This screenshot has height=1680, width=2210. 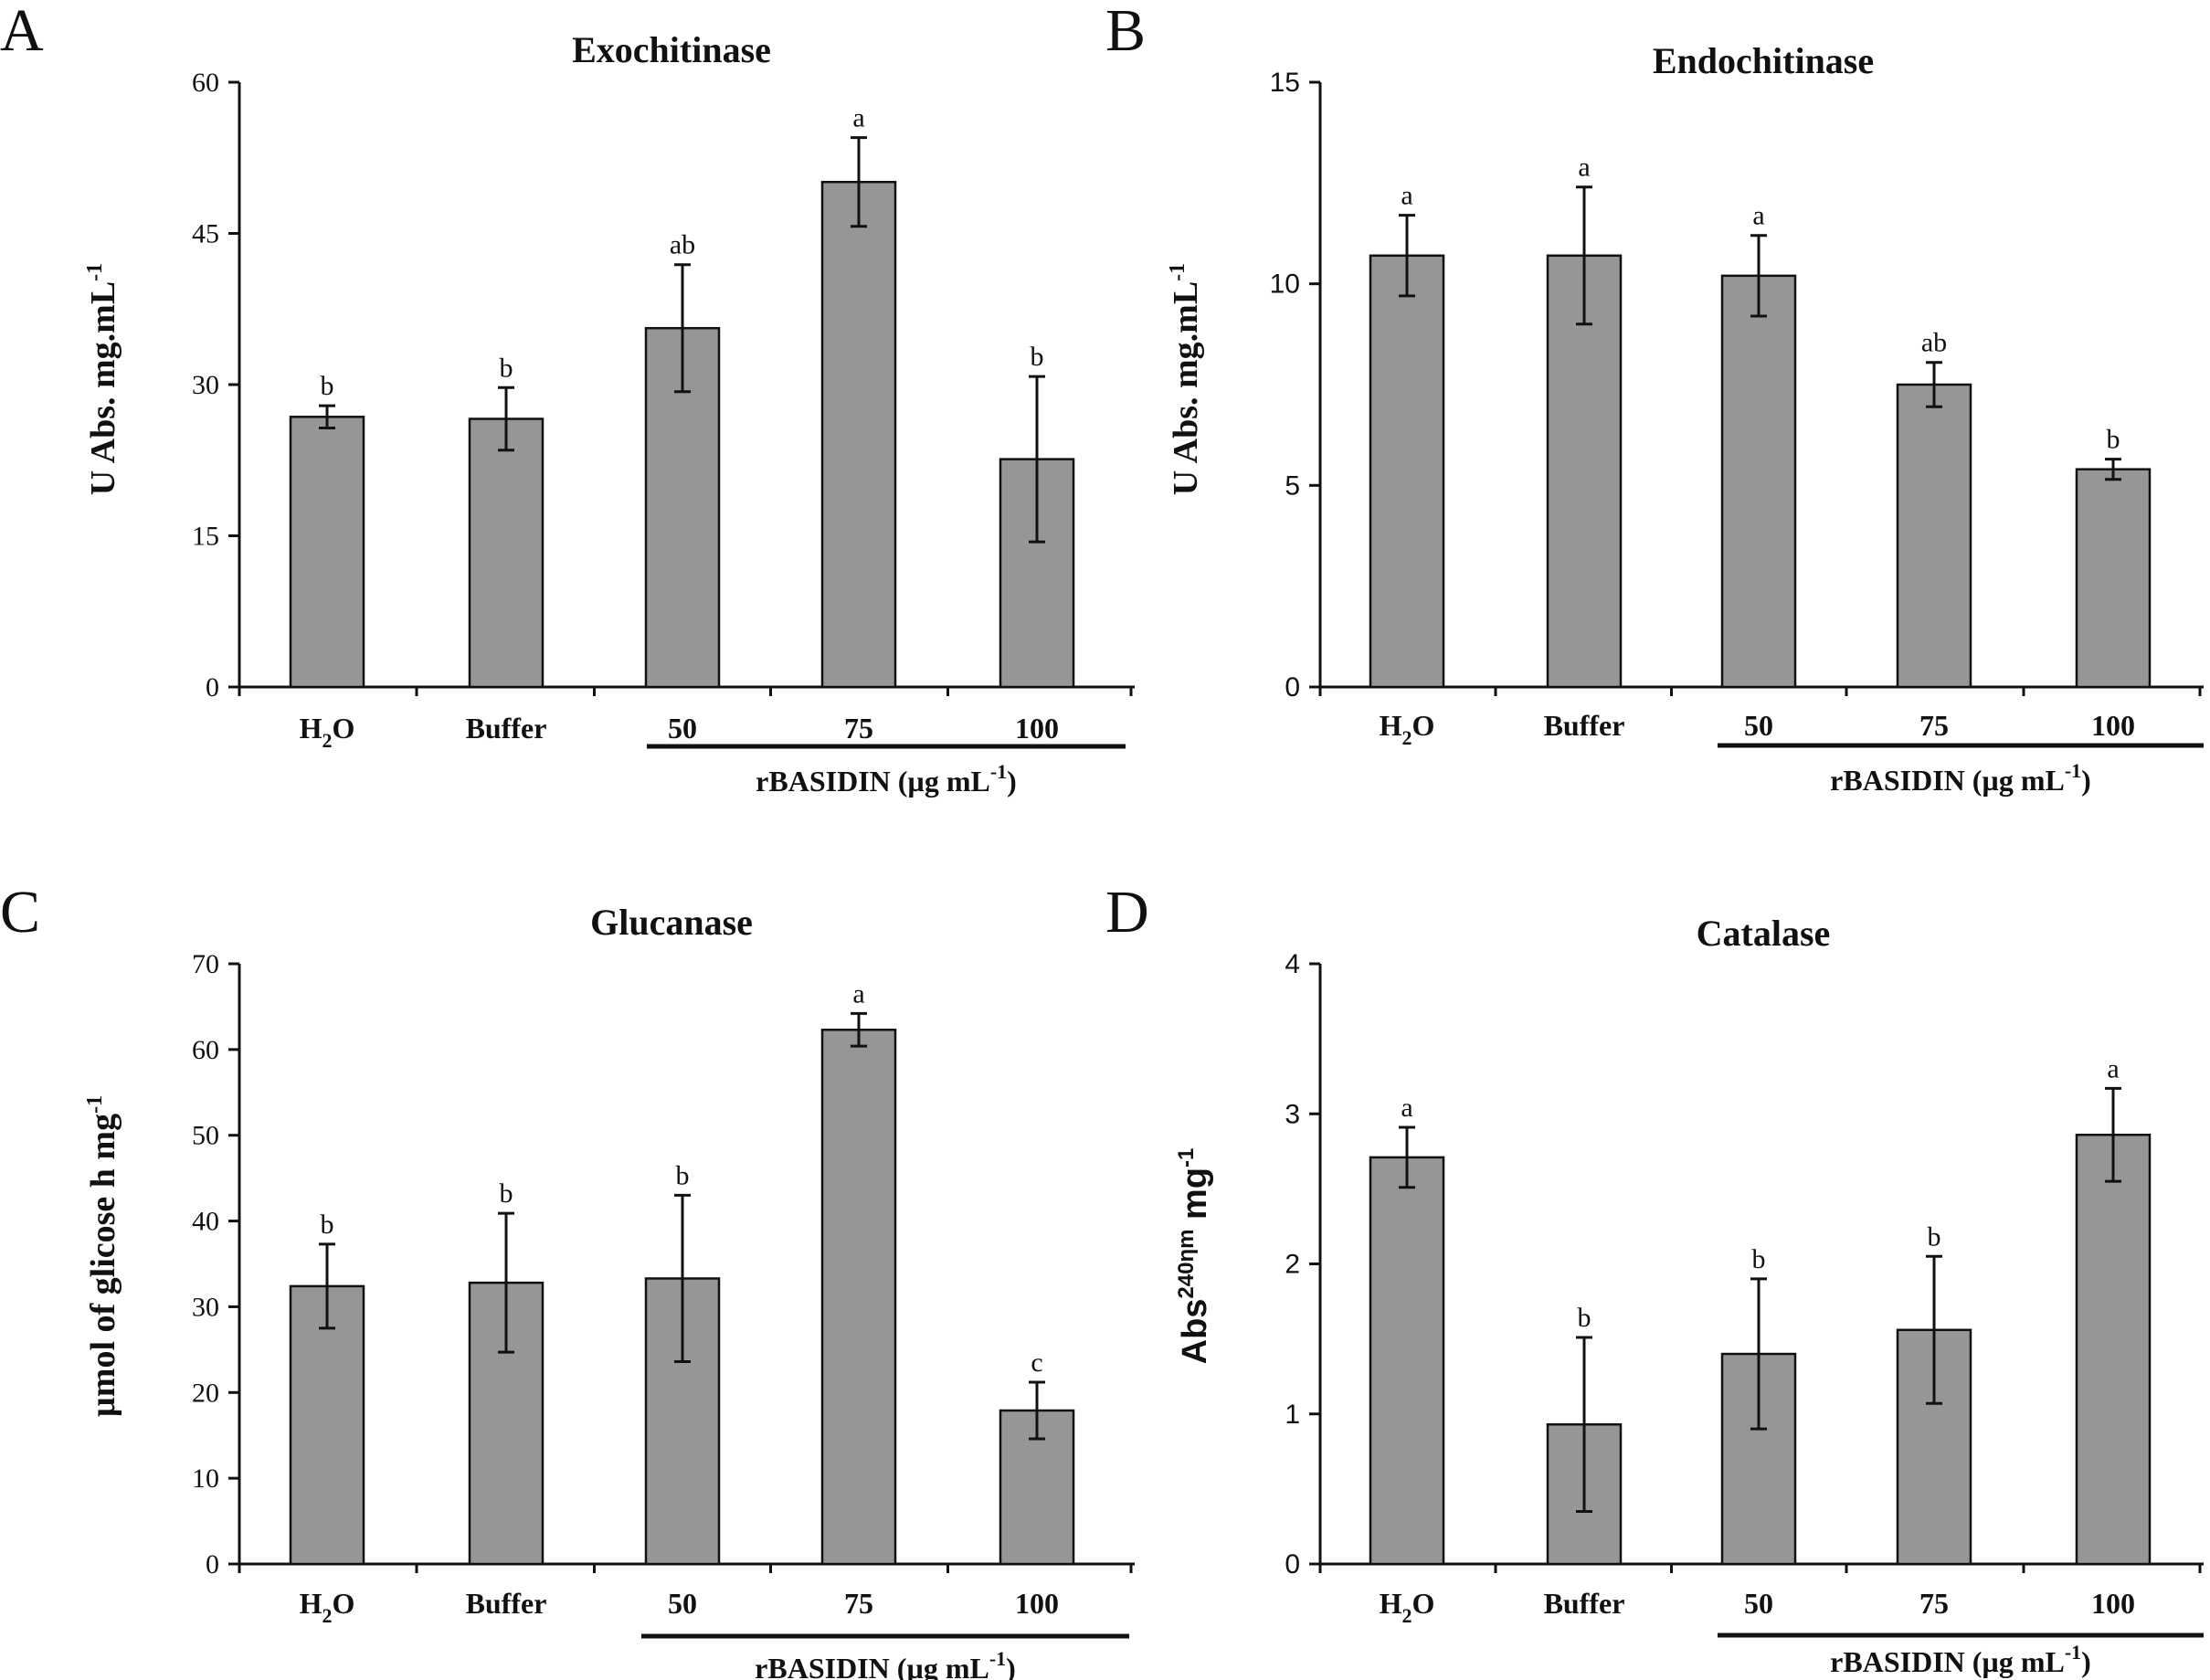 What do you see at coordinates (205, 537) in the screenshot?
I see `y-tick-label: 15` at bounding box center [205, 537].